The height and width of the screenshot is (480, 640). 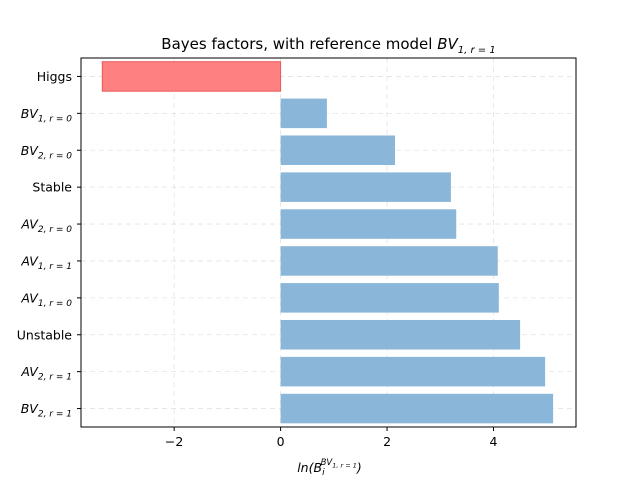 What do you see at coordinates (46, 373) in the screenshot?
I see `y-tick-label: AV2, r = 1` at bounding box center [46, 373].